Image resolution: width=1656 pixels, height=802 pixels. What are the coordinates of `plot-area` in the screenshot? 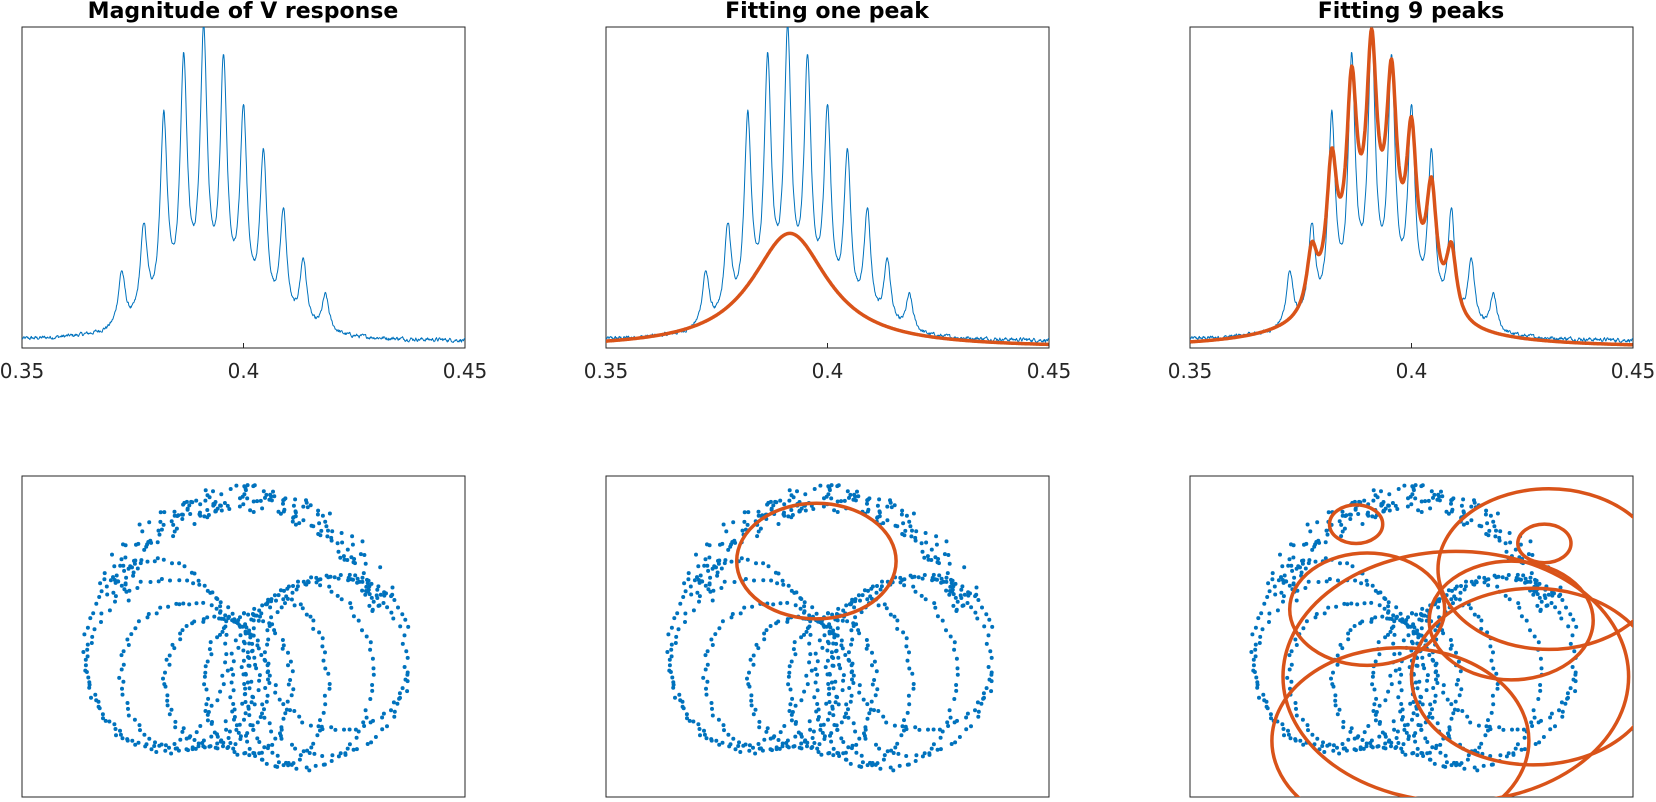 It's located at (827, 187).